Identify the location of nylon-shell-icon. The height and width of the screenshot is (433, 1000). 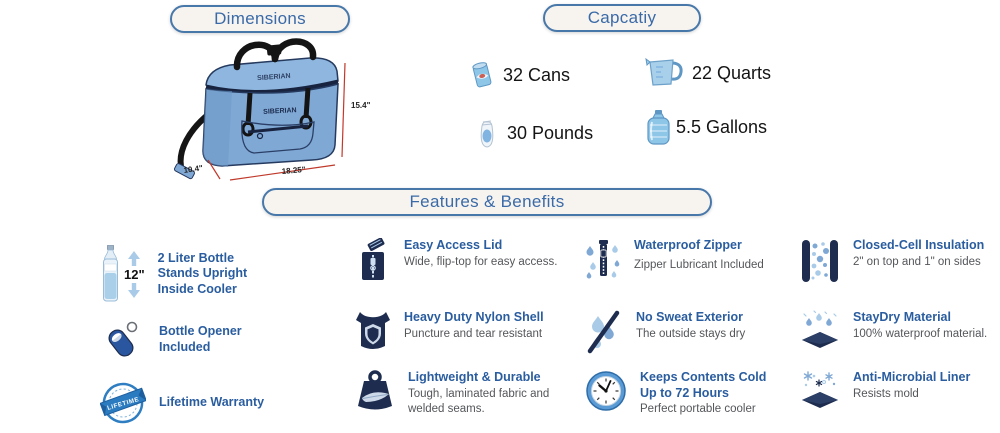
(373, 330).